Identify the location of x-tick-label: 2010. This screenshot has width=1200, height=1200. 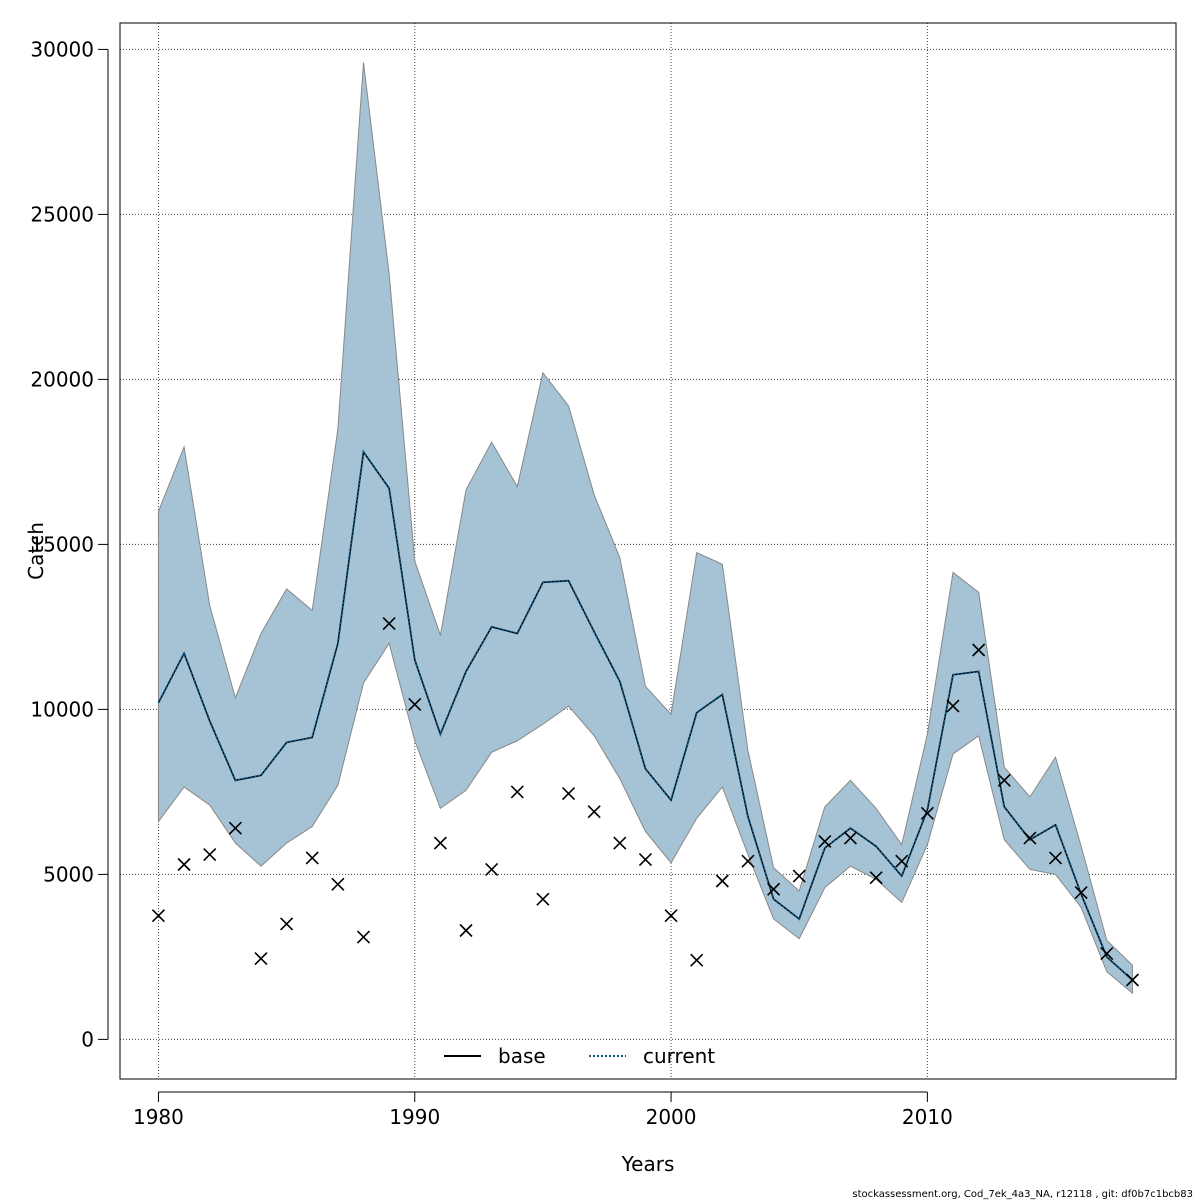
(927, 1117).